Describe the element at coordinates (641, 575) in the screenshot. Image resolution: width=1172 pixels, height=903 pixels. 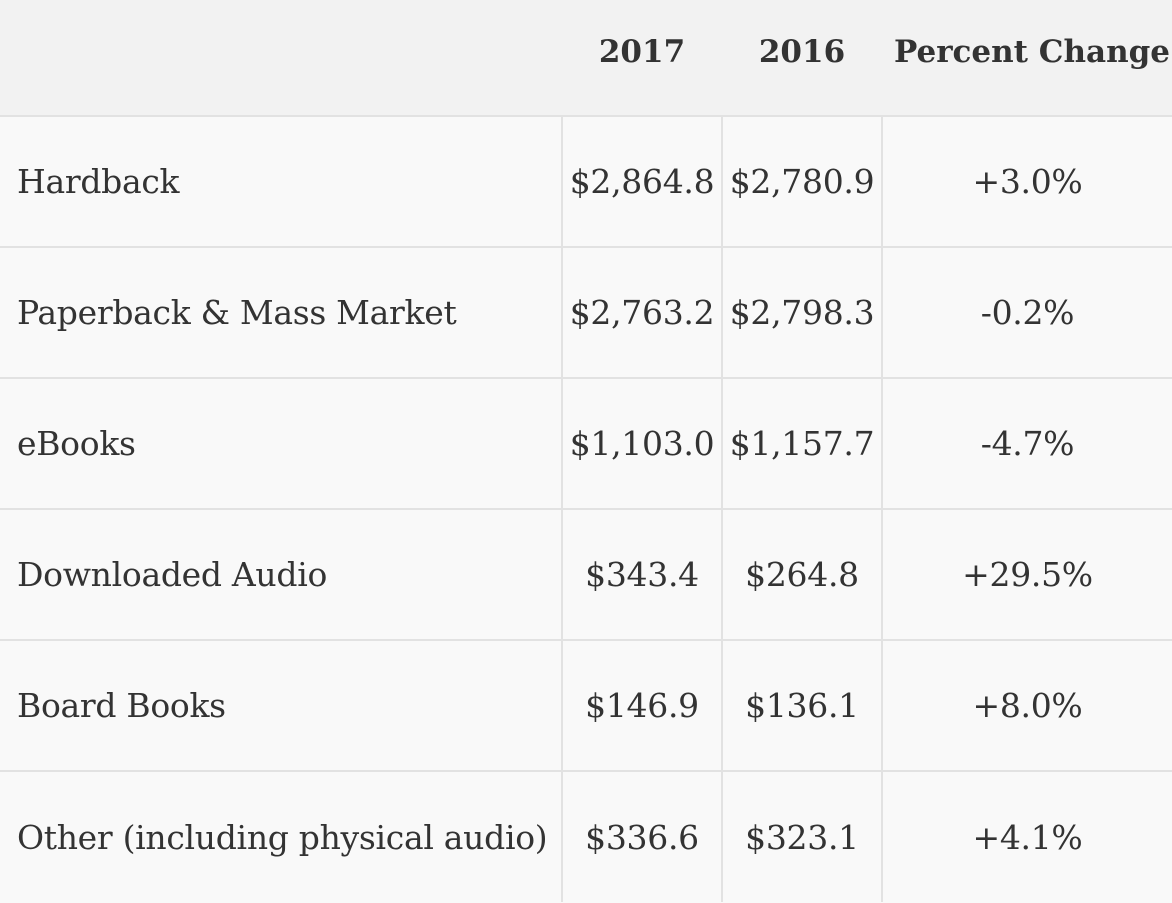
I see `value-2017: $343.4` at that location.